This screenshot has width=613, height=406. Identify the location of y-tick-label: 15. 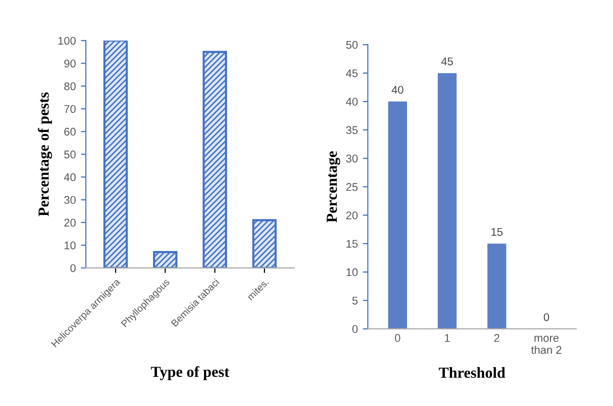
(352, 244).